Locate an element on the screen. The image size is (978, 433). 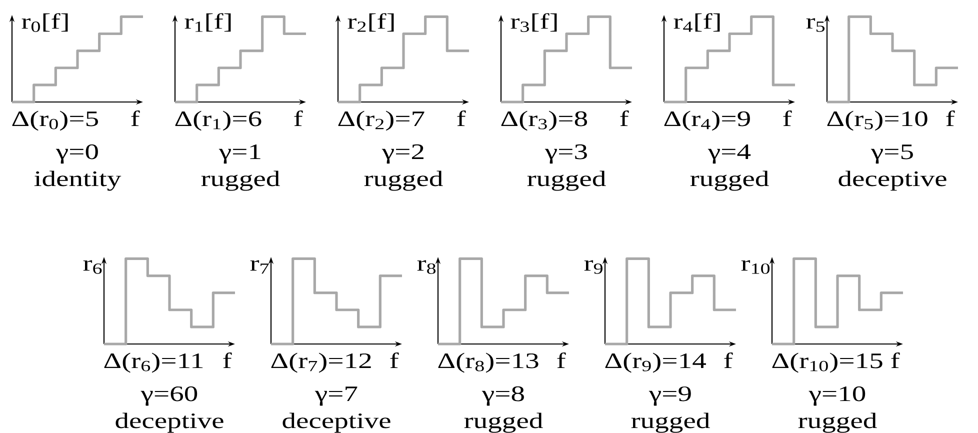
text: Δ(r$_{0}$)=5 is located at coordinates (55, 120).